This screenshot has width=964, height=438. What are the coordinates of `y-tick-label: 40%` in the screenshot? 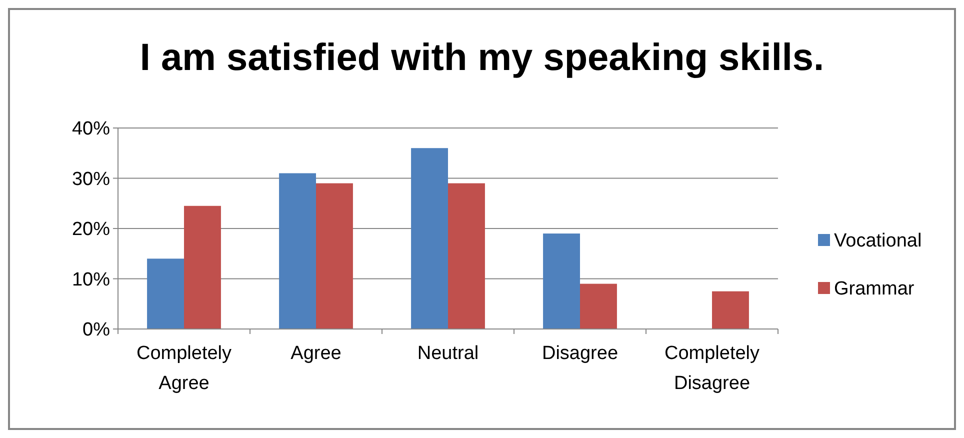 It's located at (91, 129).